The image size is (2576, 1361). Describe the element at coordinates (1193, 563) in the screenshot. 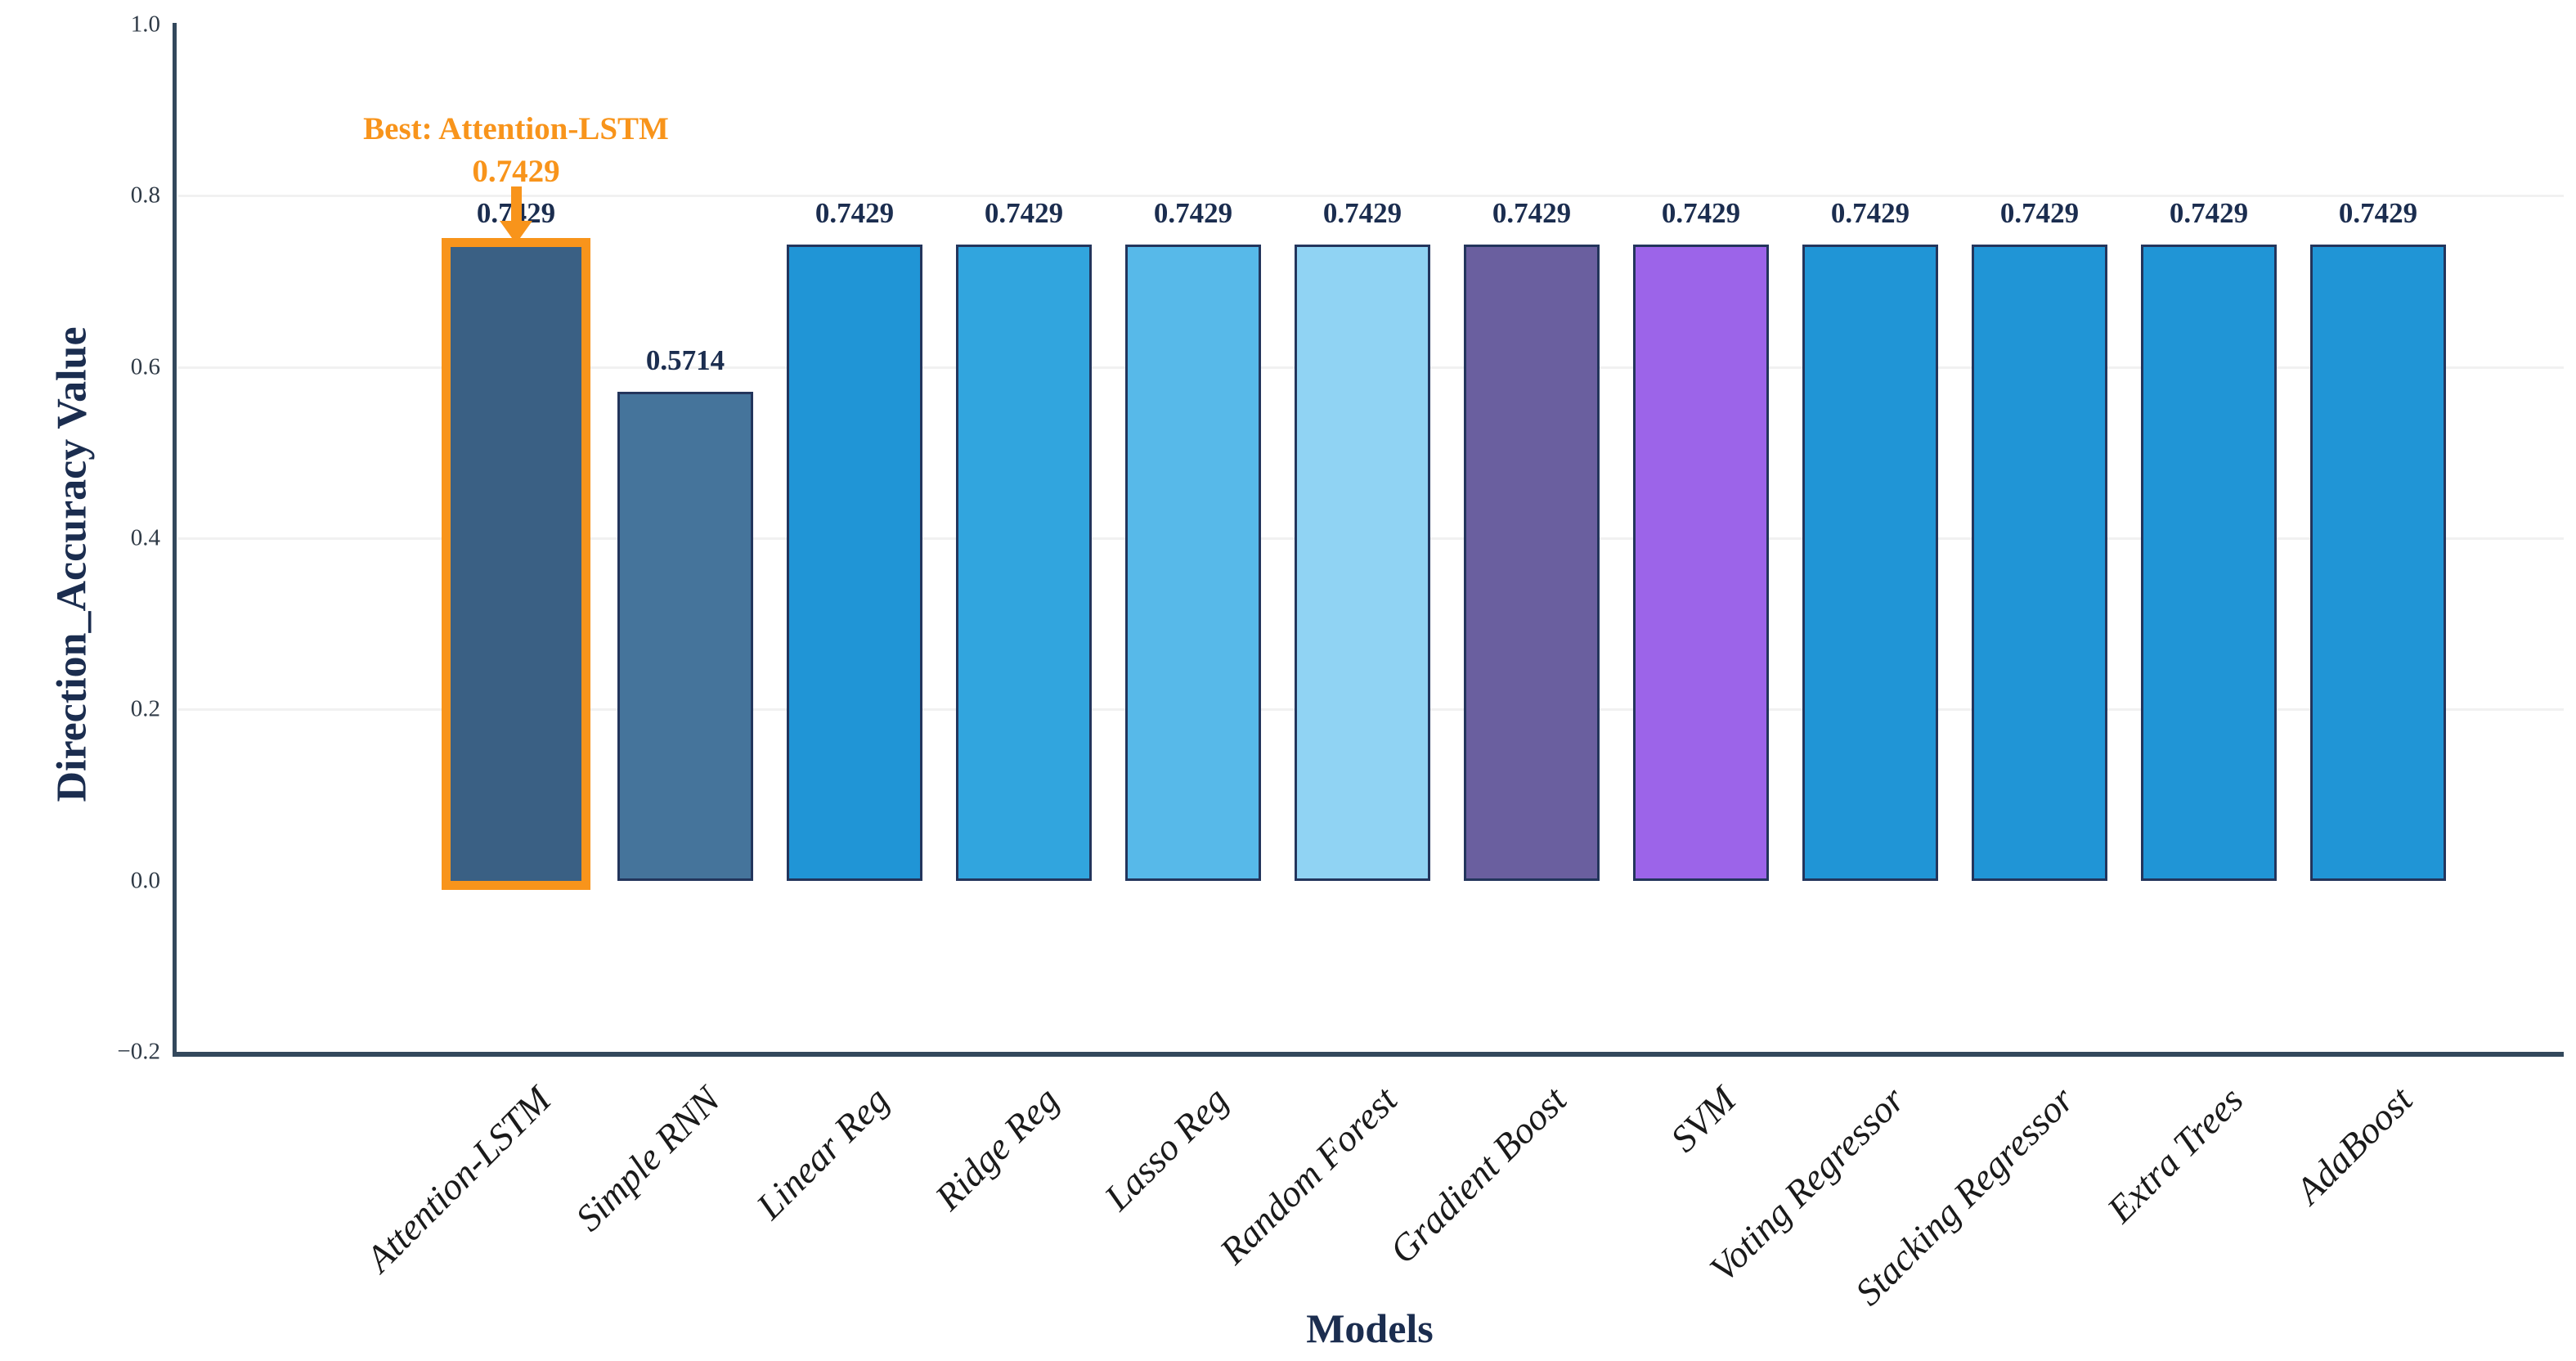

I see `bar-lasso-reg` at that location.